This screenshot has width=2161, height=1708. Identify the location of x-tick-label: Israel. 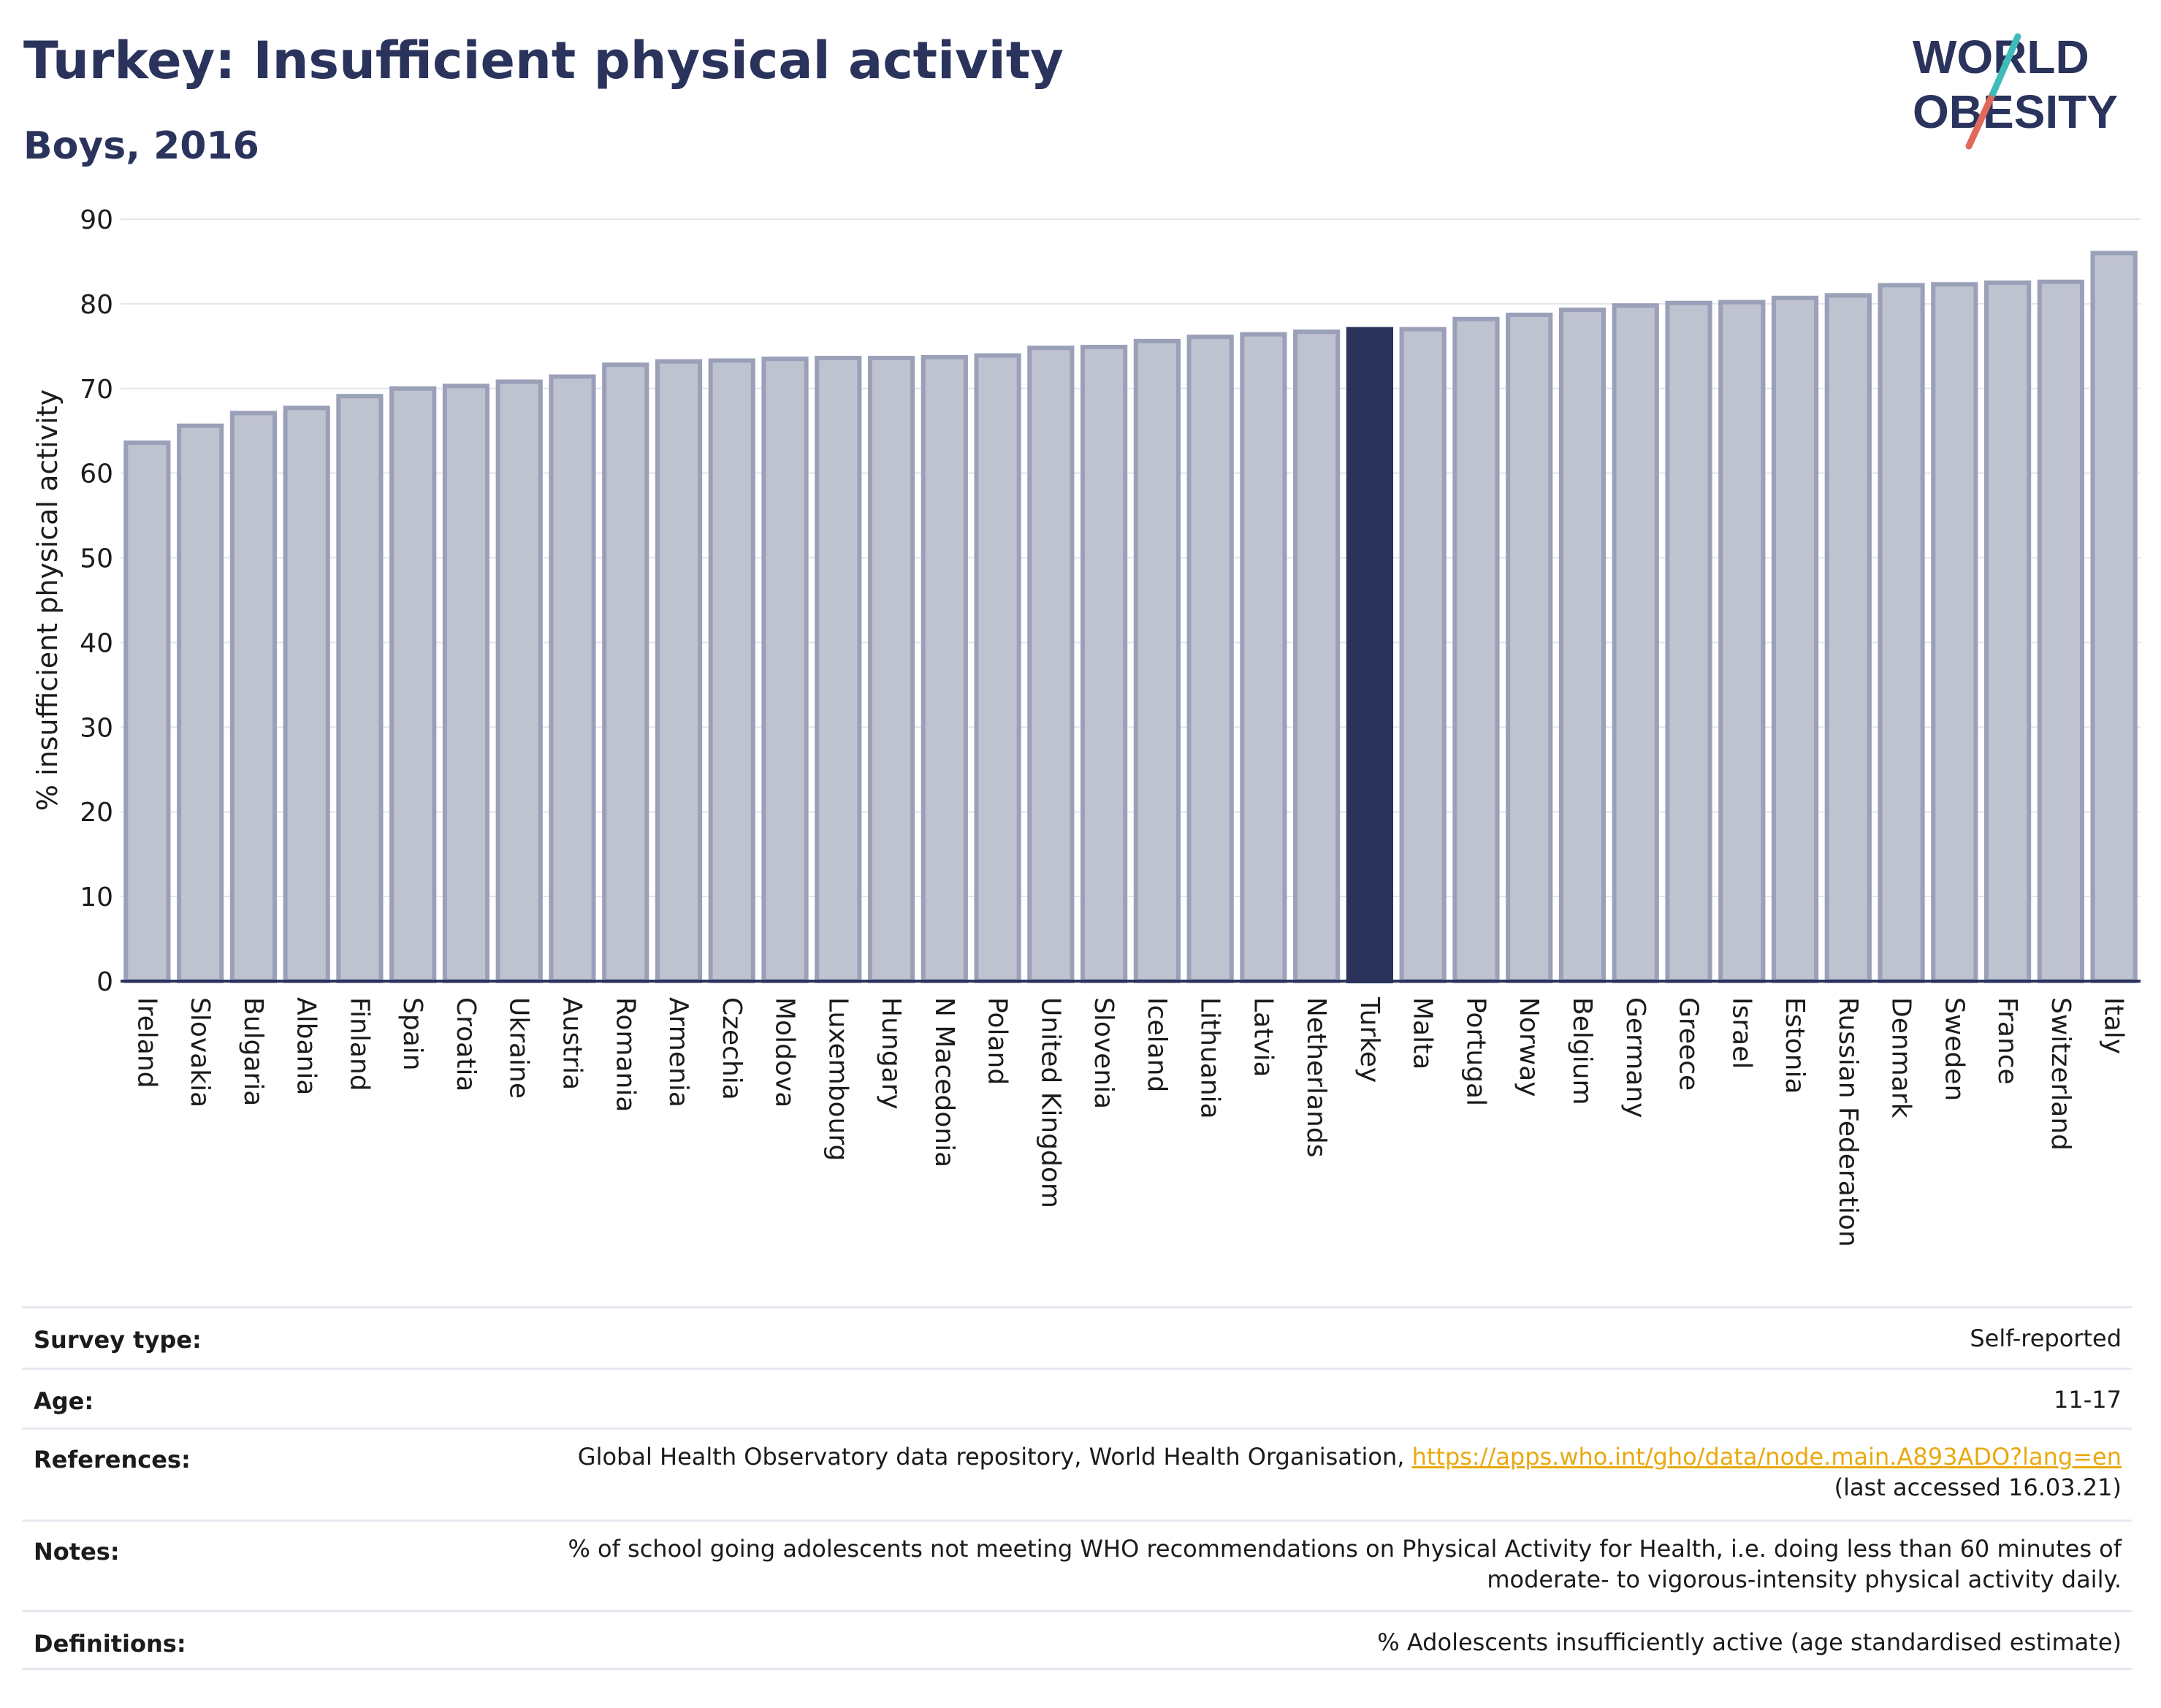
(1741, 1033).